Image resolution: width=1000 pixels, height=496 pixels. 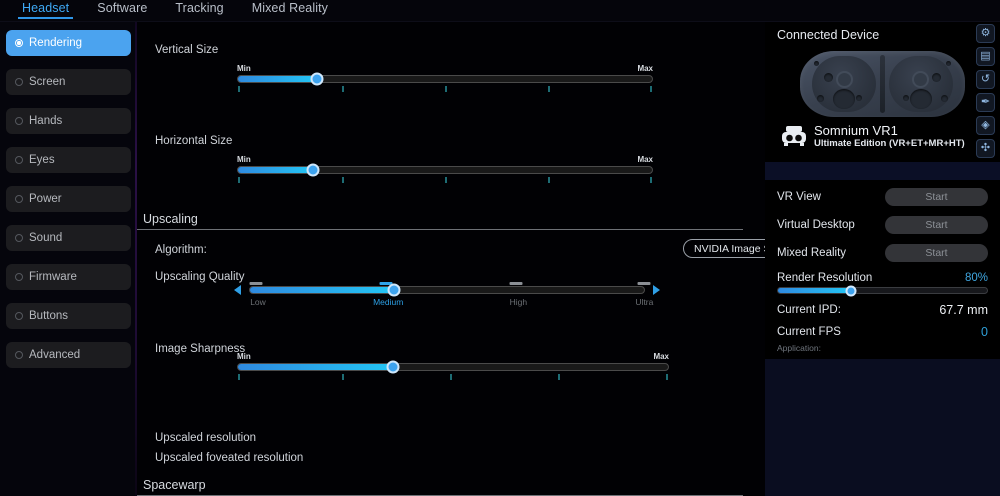 What do you see at coordinates (985, 33) in the screenshot?
I see `gear-icon: ⚙` at bounding box center [985, 33].